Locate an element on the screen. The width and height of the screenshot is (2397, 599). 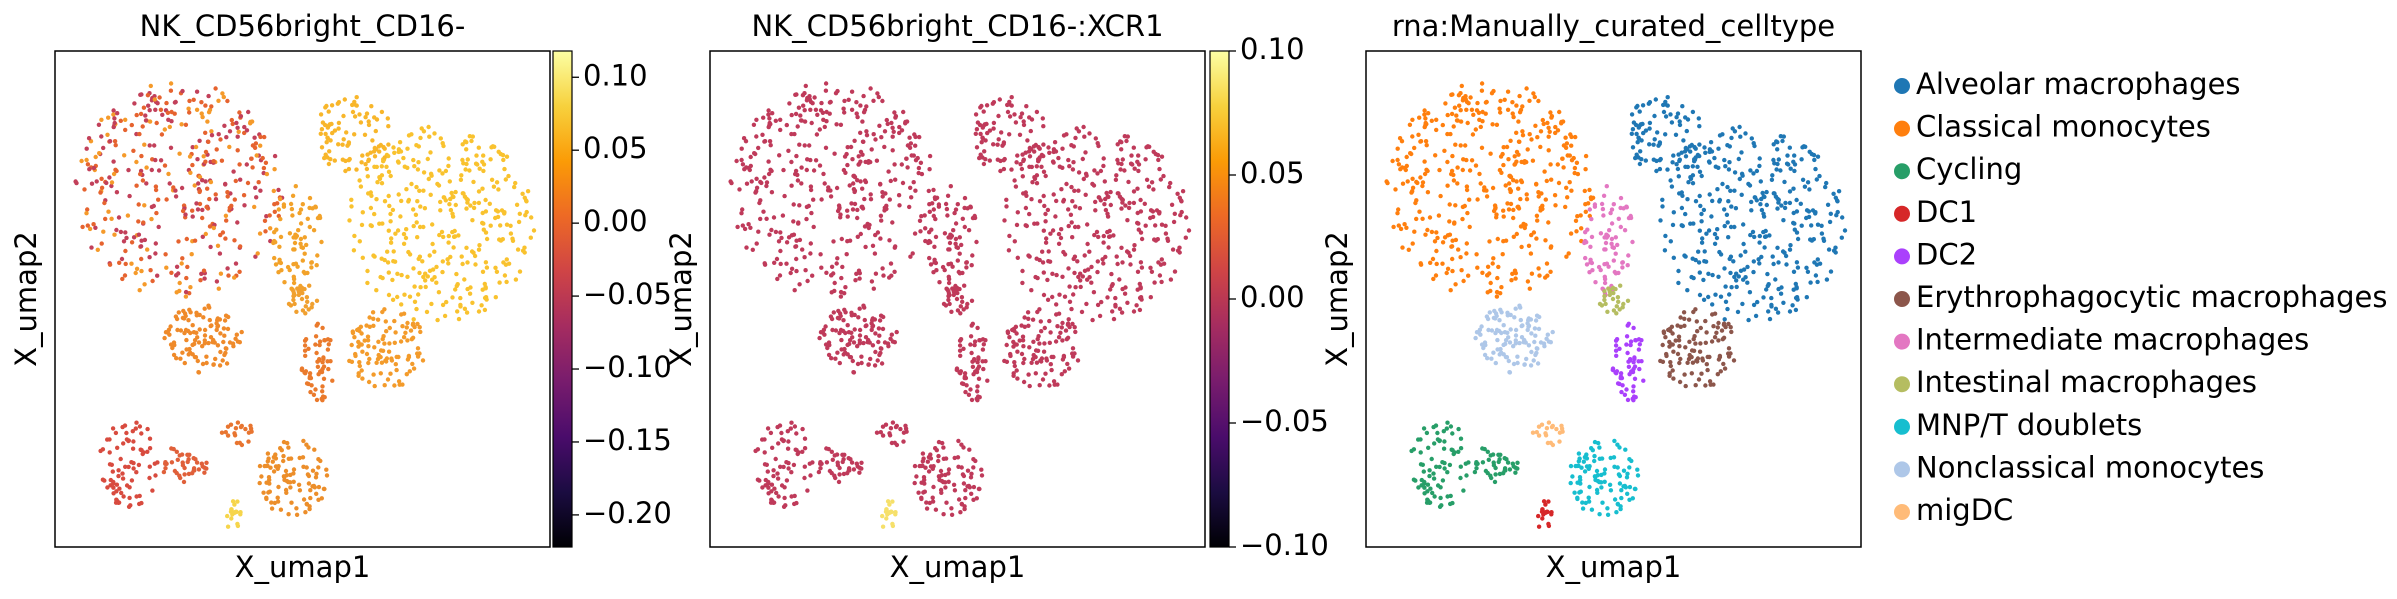
x-axis-label: X_umap1 is located at coordinates (303, 567).